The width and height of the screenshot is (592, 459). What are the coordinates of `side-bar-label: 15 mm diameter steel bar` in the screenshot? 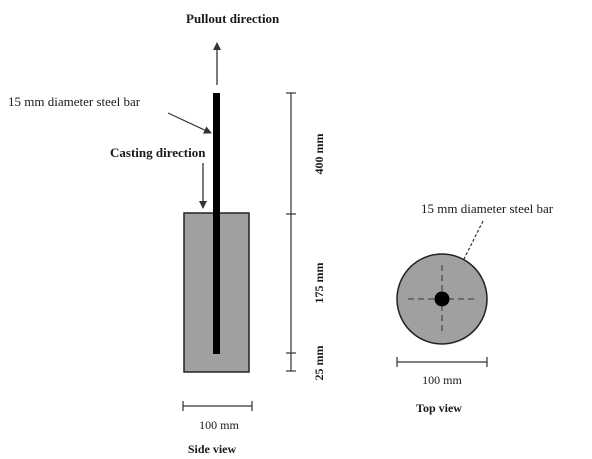 It's located at (74, 101).